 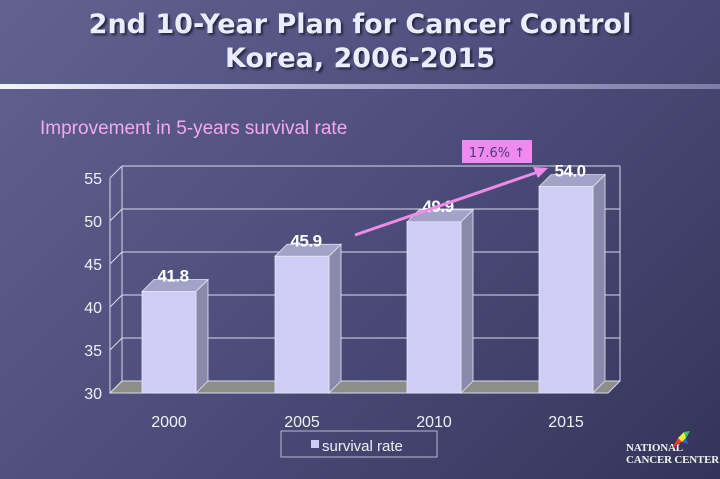 What do you see at coordinates (362, 446) in the screenshot?
I see `legend-label: survival rate` at bounding box center [362, 446].